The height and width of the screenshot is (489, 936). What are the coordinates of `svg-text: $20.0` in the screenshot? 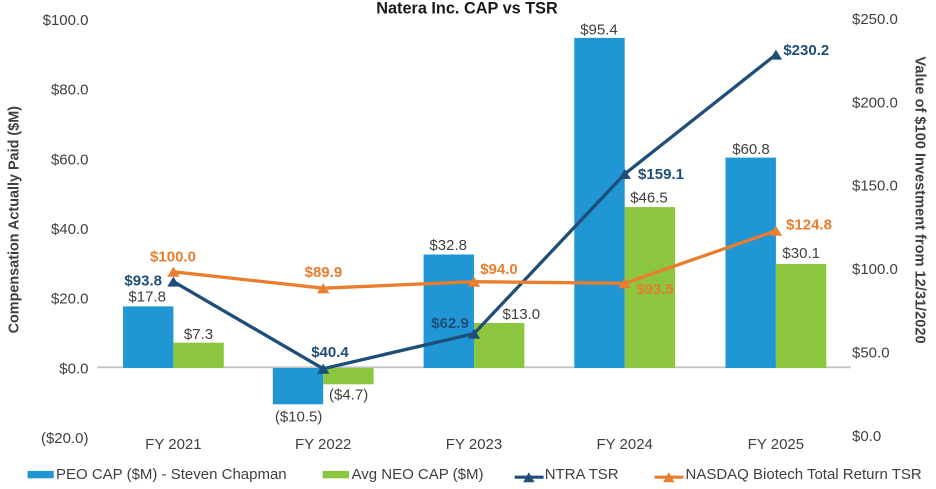 It's located at (70, 299).